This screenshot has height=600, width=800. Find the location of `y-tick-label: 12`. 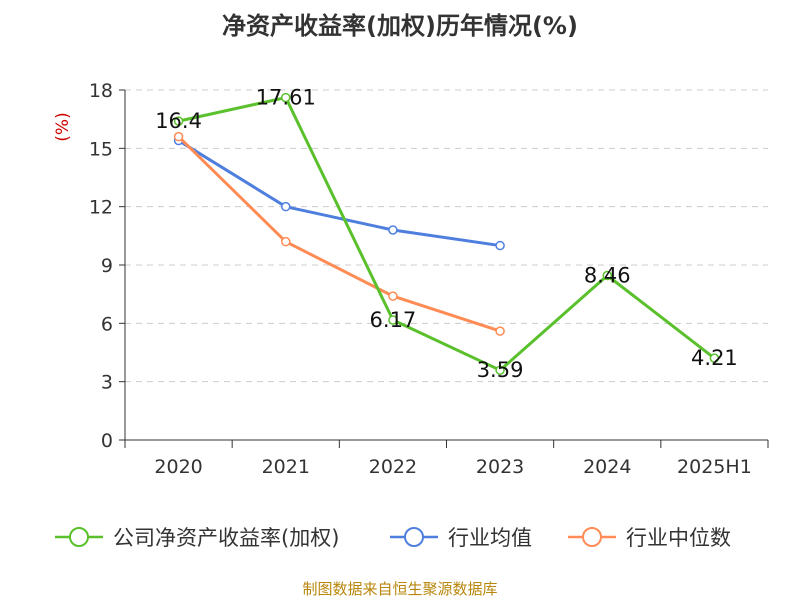

y-tick-label: 12 is located at coordinates (101, 208).